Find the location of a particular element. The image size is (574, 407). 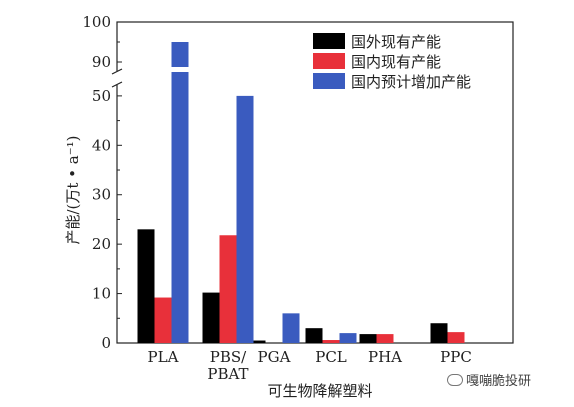

y-tick-label: 90 is located at coordinates (101, 62).